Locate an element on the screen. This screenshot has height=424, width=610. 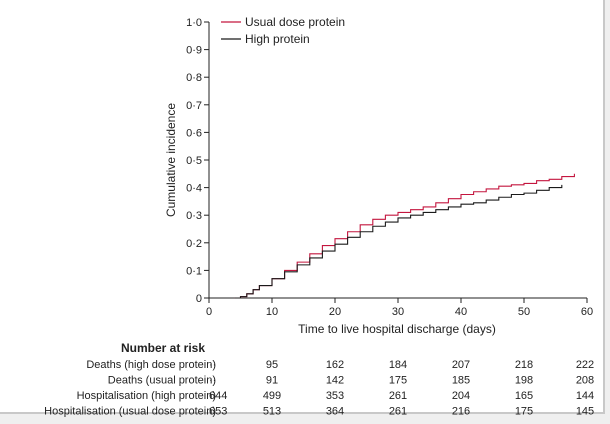
y-tick-label: 0·7 is located at coordinates (194, 106).